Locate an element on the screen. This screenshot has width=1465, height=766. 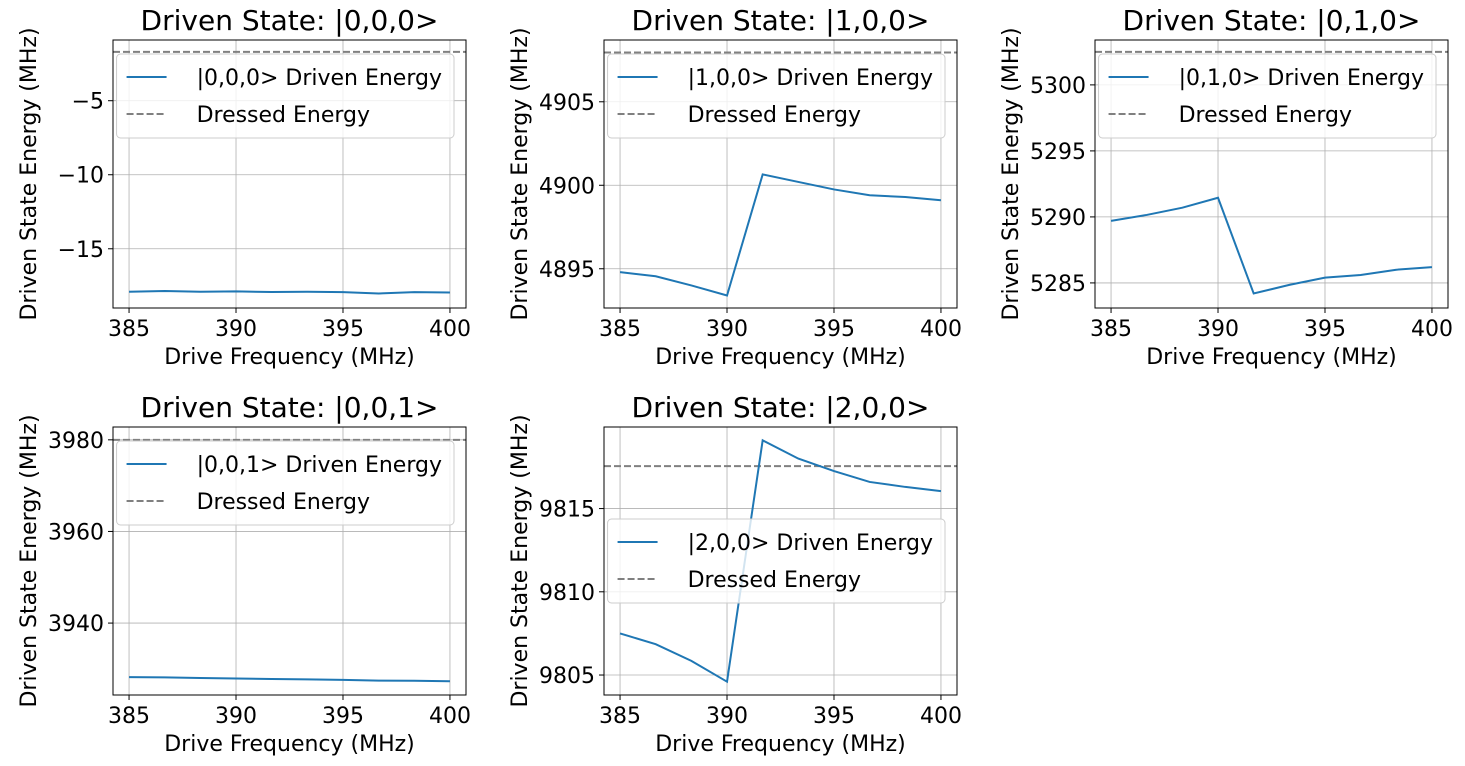
y-tick-label: 5295 is located at coordinates (1058, 152).